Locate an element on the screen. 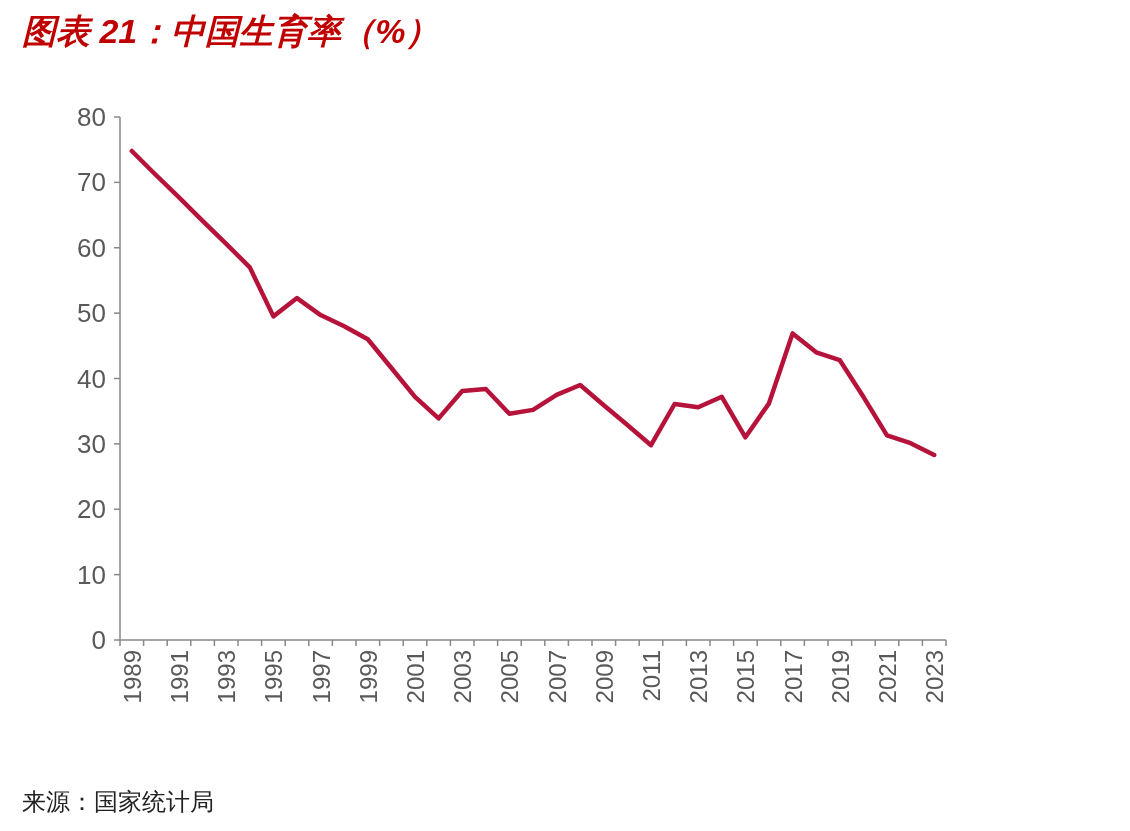 This screenshot has width=1130, height=831. y-tick-label: 0 is located at coordinates (98, 640).